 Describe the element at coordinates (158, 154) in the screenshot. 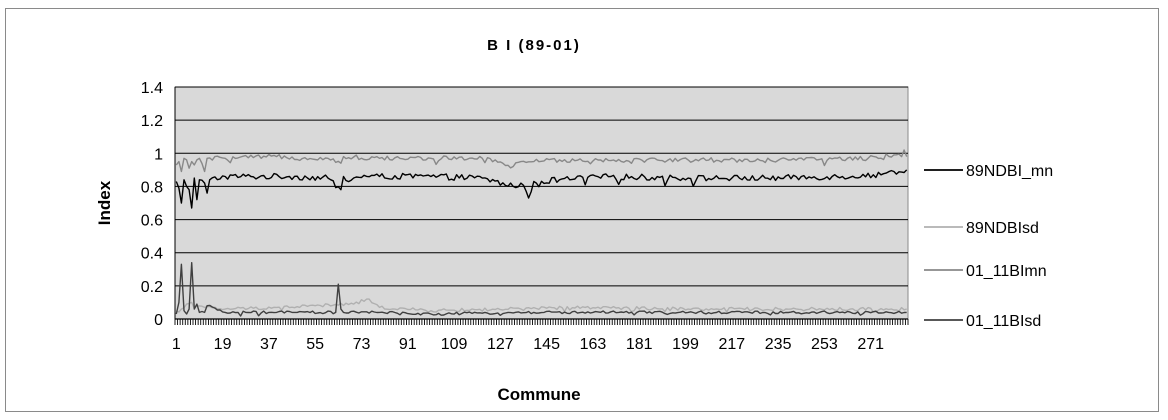

I see `y-tick-label: 1` at that location.